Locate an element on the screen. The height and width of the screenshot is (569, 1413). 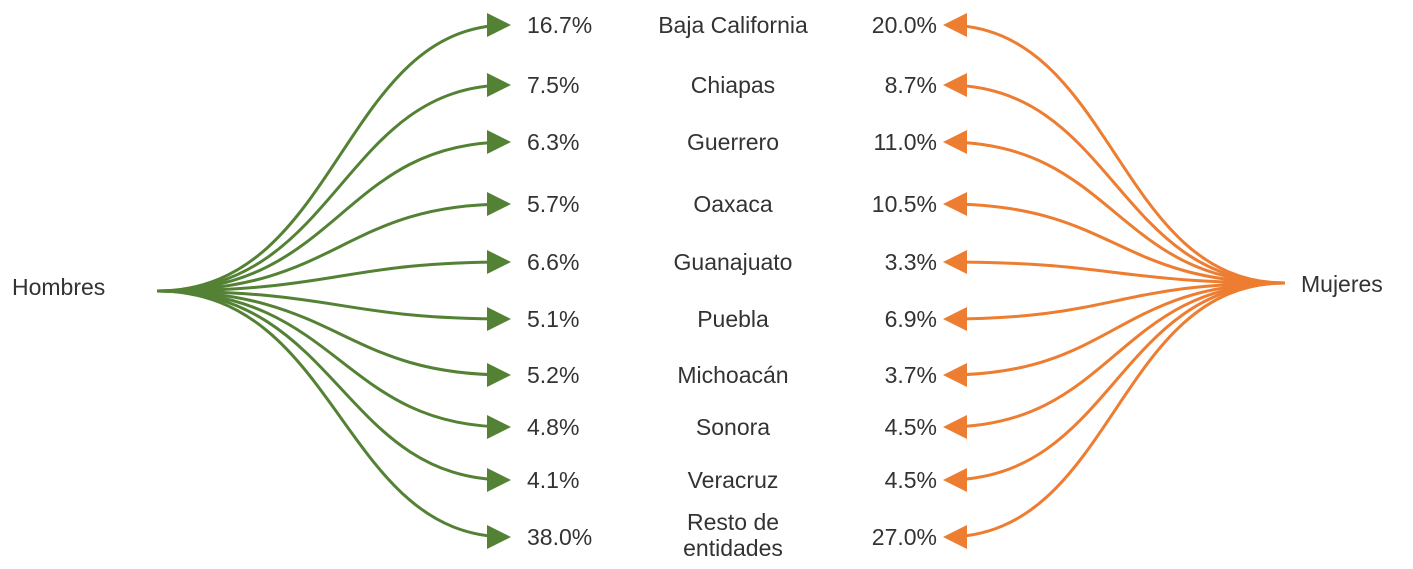
left-label: Hombres is located at coordinates (59, 287).